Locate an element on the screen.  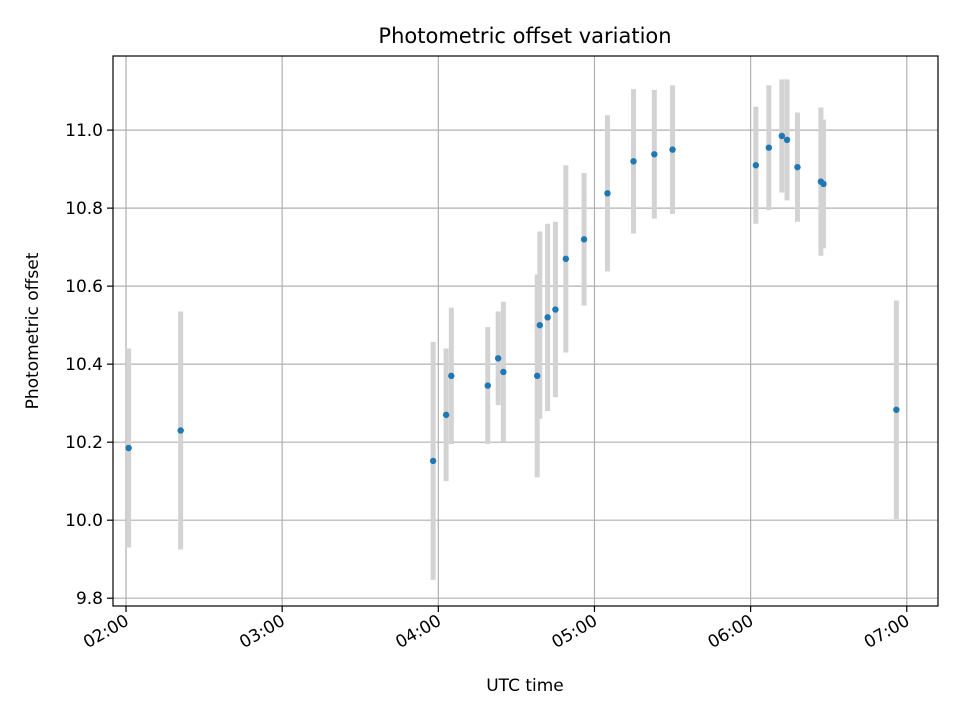
y-tick-label: 10.0 is located at coordinates (84, 521).